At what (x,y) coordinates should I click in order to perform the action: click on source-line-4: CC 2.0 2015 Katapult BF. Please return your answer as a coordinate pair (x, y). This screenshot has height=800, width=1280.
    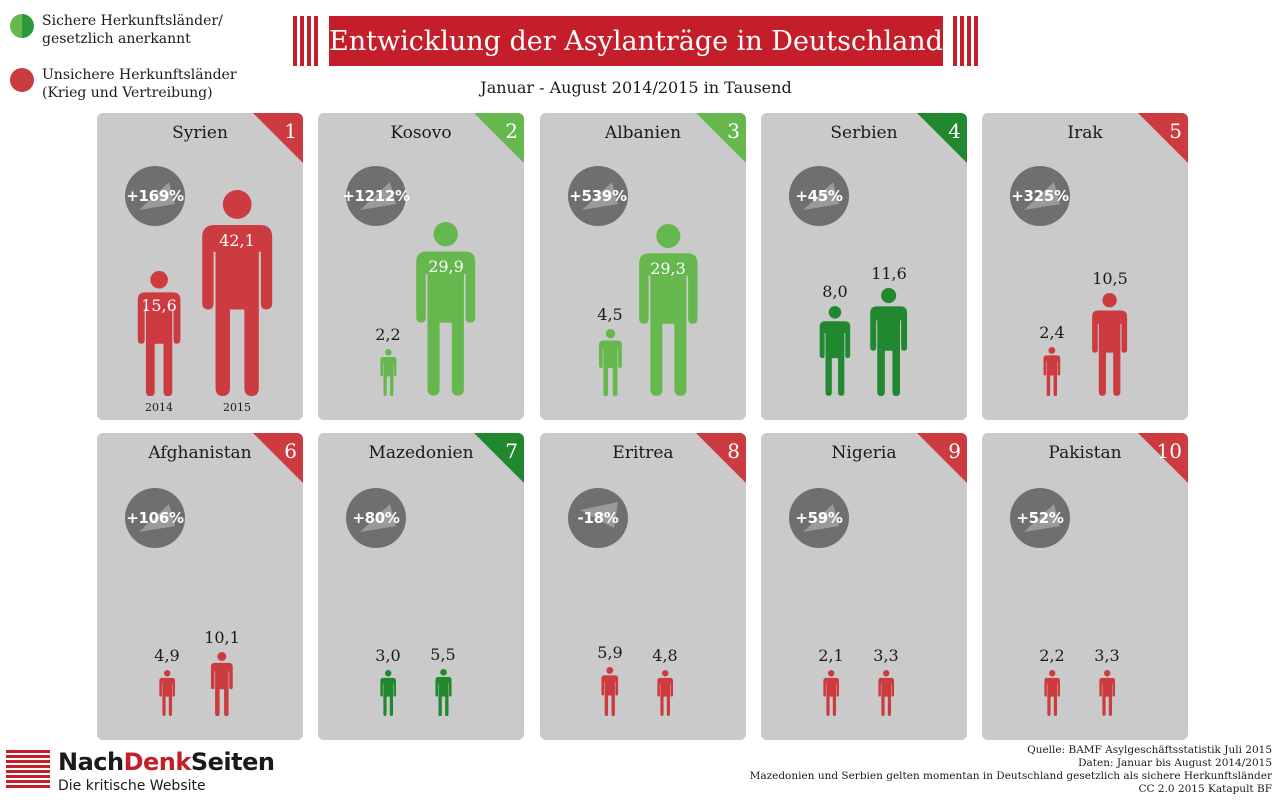
    Looking at the image, I should click on (1205, 789).